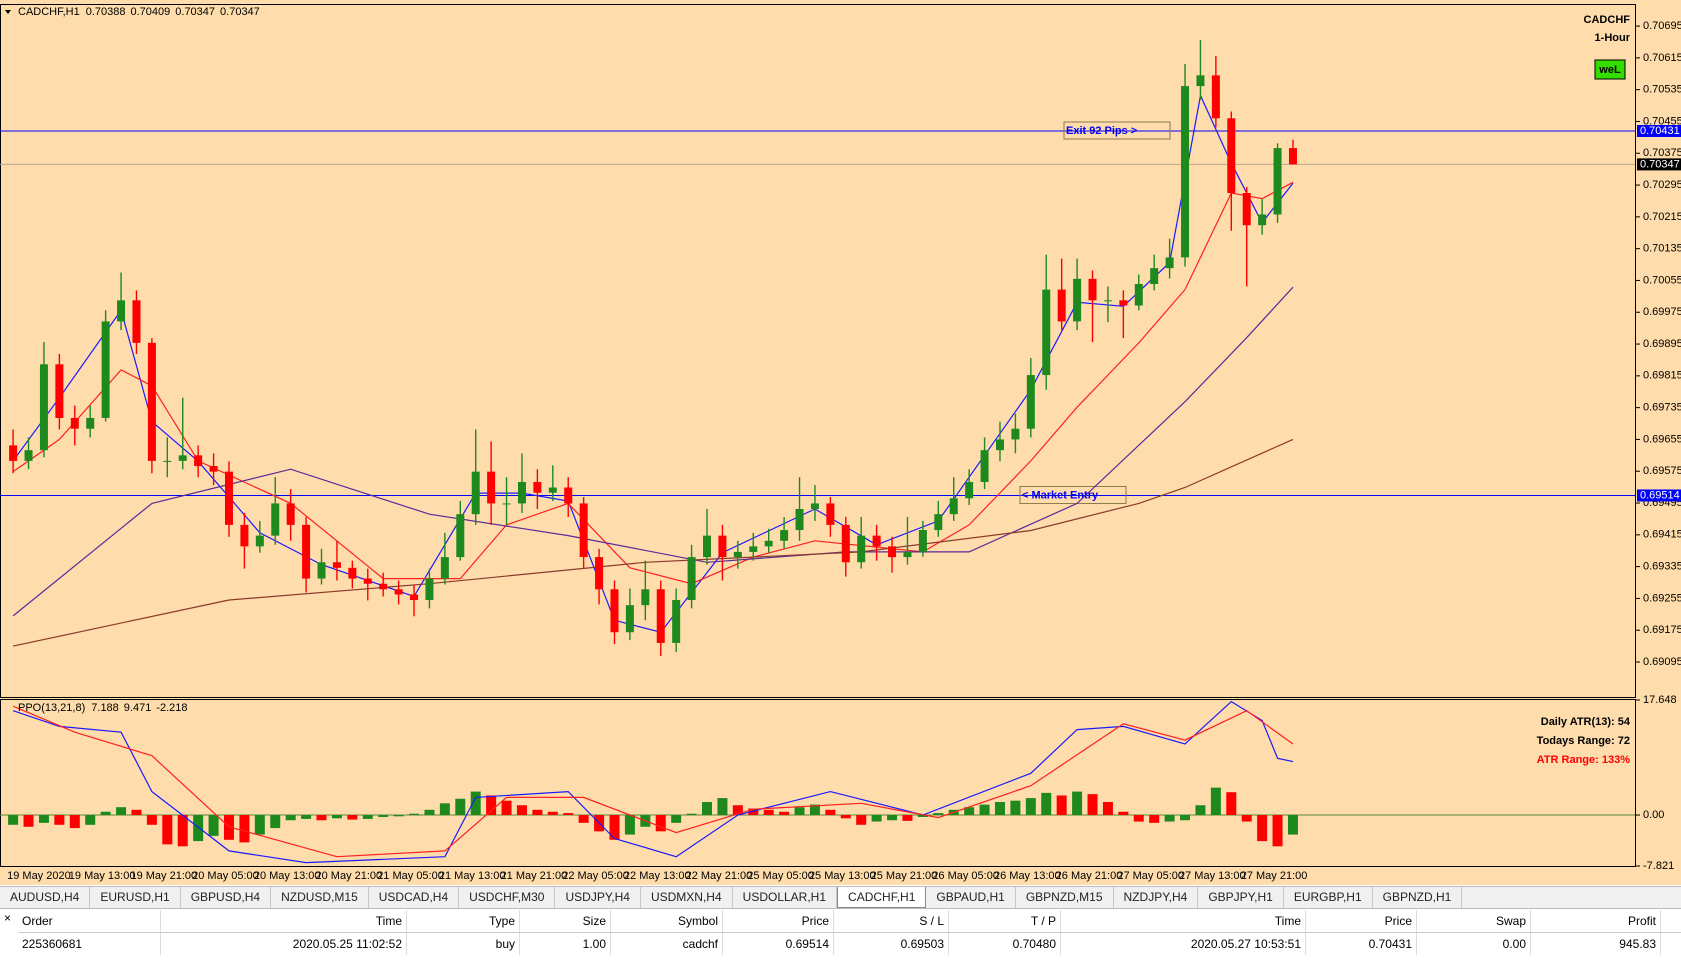  Describe the element at coordinates (667, 921) in the screenshot. I see `column-header: Symbol` at that location.